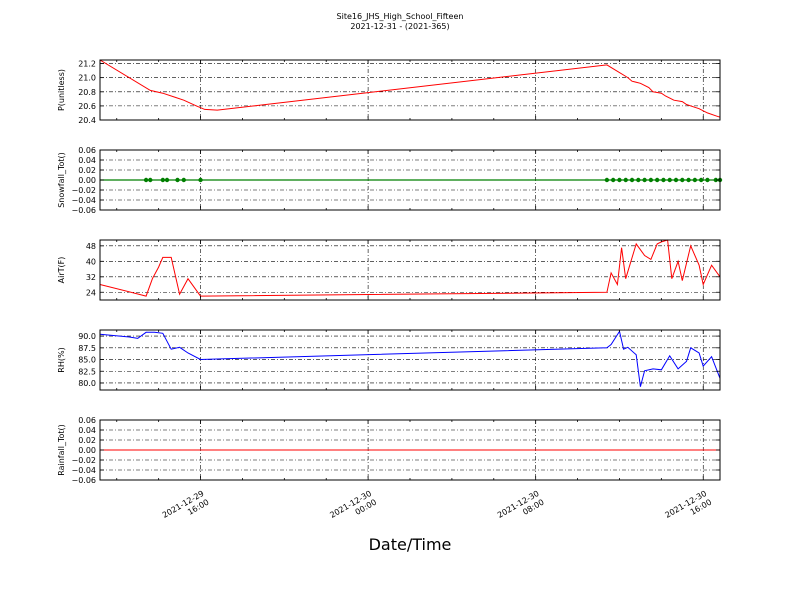 This screenshot has width=800, height=600. I want to click on y-tick-label: 82.5, so click(87, 371).